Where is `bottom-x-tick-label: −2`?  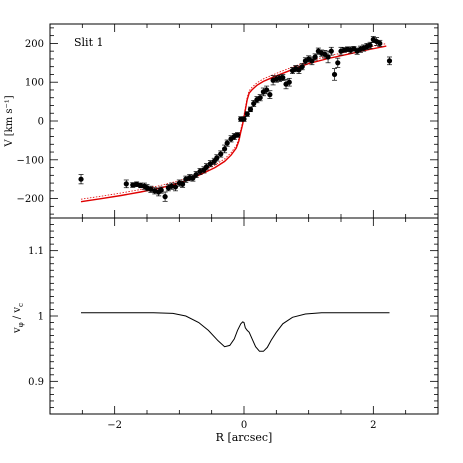 bottom-x-tick-label: −2 is located at coordinates (114, 425).